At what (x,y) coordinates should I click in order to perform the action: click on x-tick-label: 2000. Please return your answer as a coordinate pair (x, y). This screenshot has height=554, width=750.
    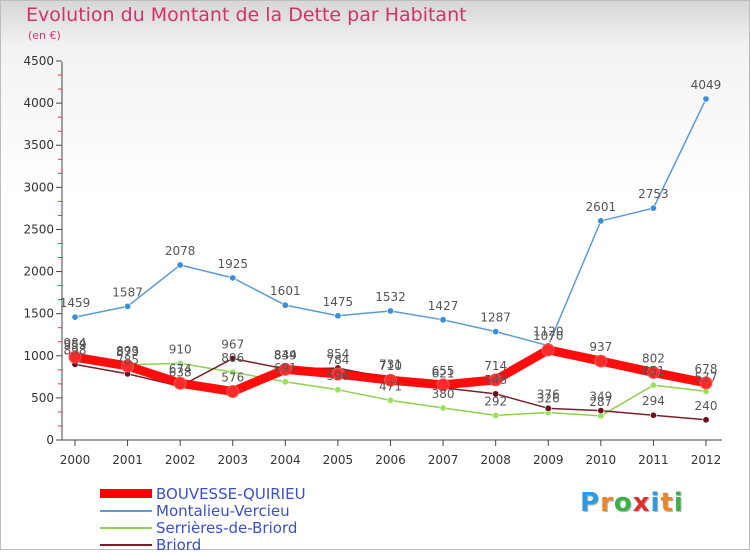
    Looking at the image, I should click on (75, 460).